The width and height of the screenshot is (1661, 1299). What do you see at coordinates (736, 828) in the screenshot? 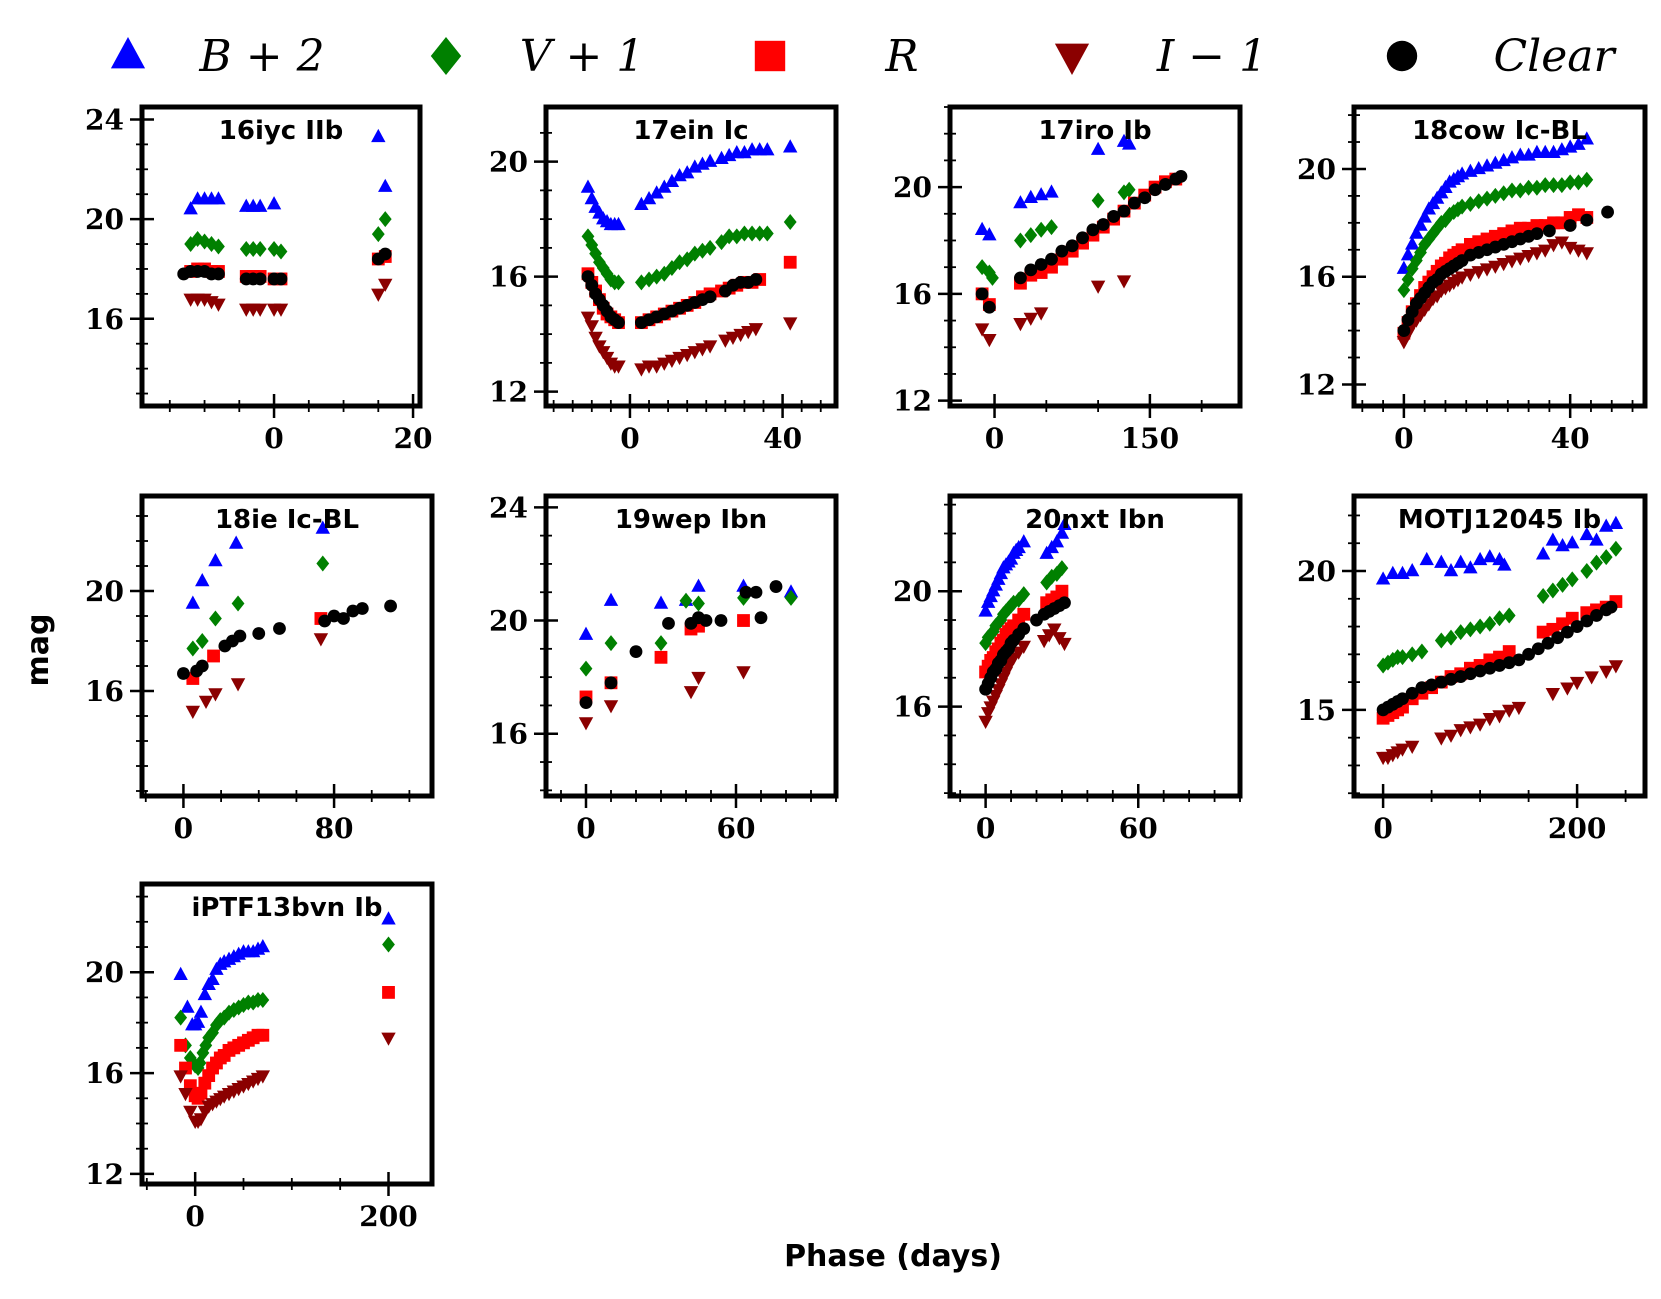
I see `x-tick-label: 60` at bounding box center [736, 828].